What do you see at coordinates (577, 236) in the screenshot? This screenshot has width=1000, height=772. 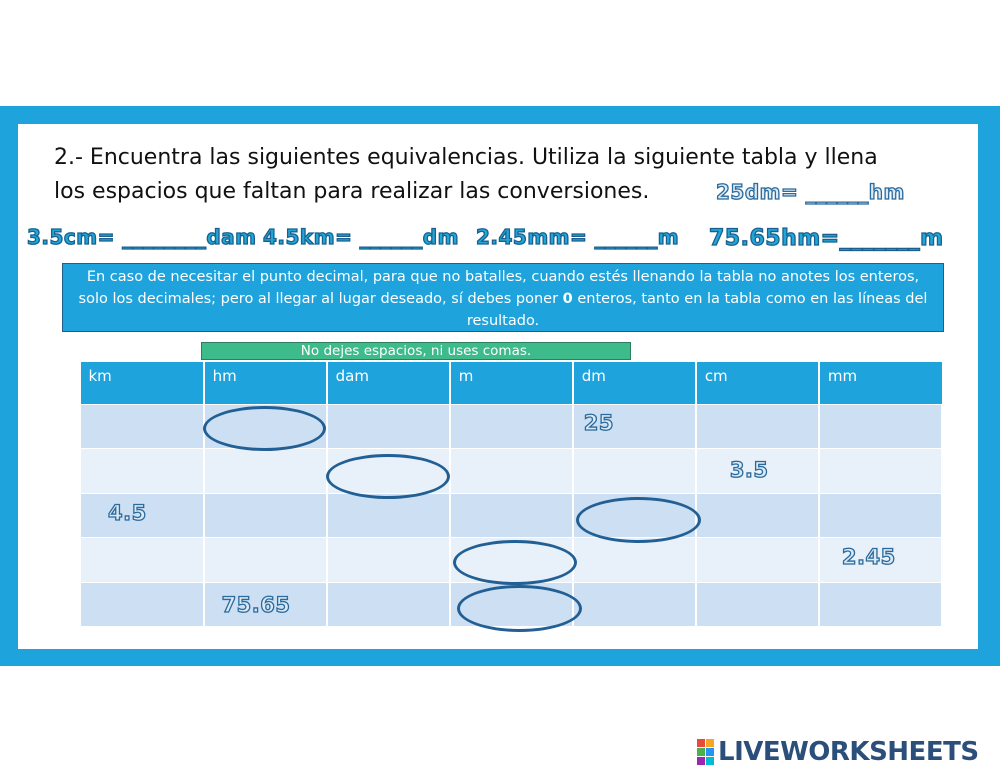 I see `equation-2-45mm: 2.45mm= ______m` at bounding box center [577, 236].